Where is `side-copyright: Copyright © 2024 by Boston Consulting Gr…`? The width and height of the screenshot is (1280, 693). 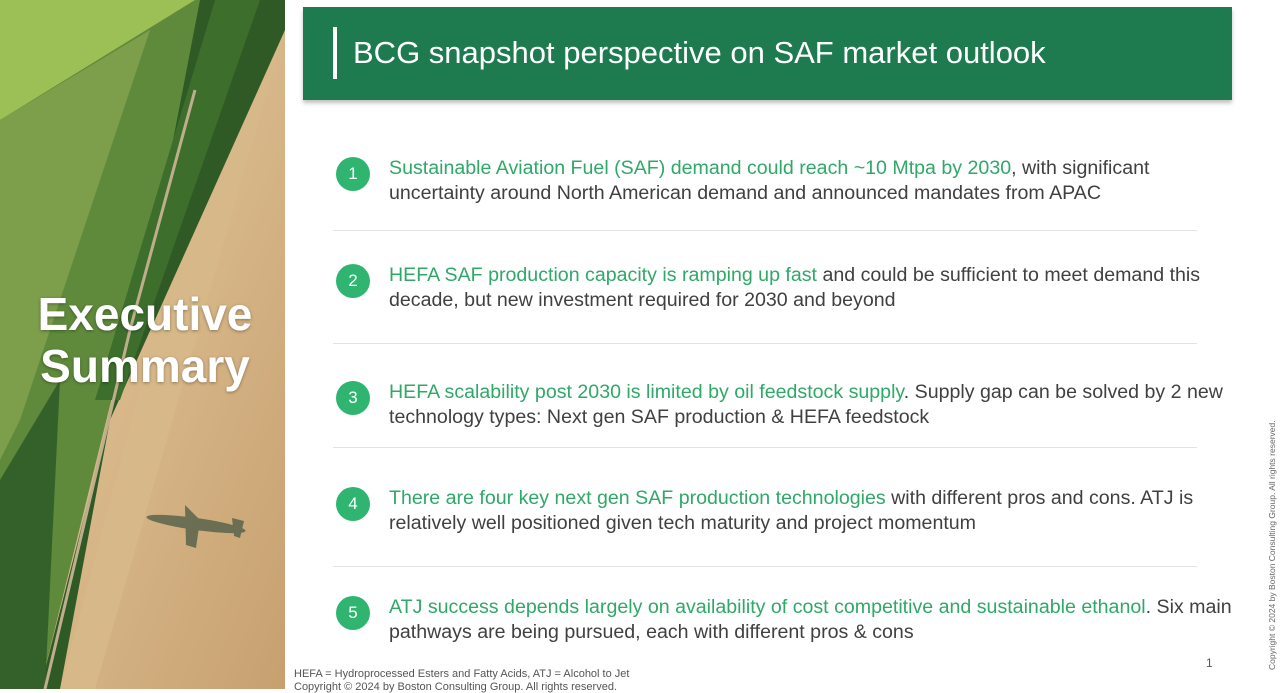
side-copyright: Copyright © 2024 by Boston Consulting Gr… is located at coordinates (1272, 545).